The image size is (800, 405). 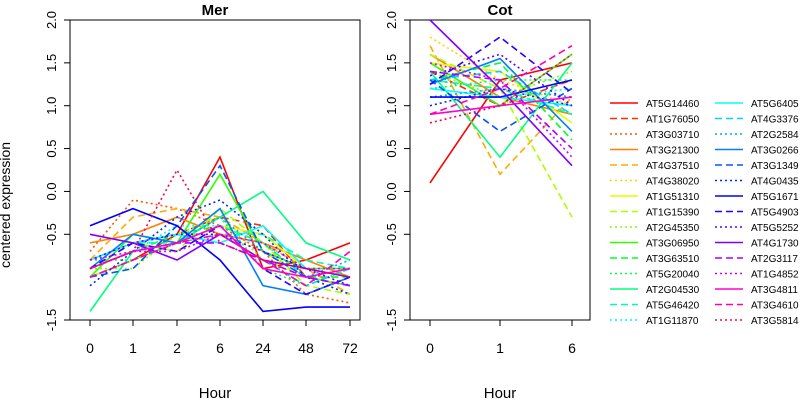 I want to click on legend-label: AT4G1730, so click(x=775, y=244).